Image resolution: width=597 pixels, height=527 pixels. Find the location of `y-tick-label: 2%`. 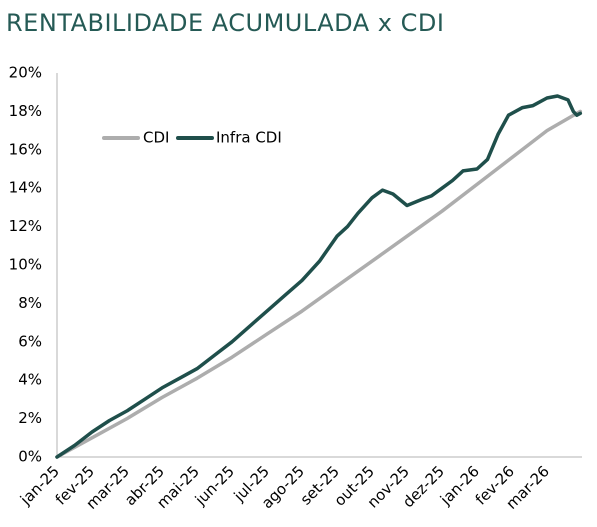

y-tick-label: 2% is located at coordinates (30, 418).